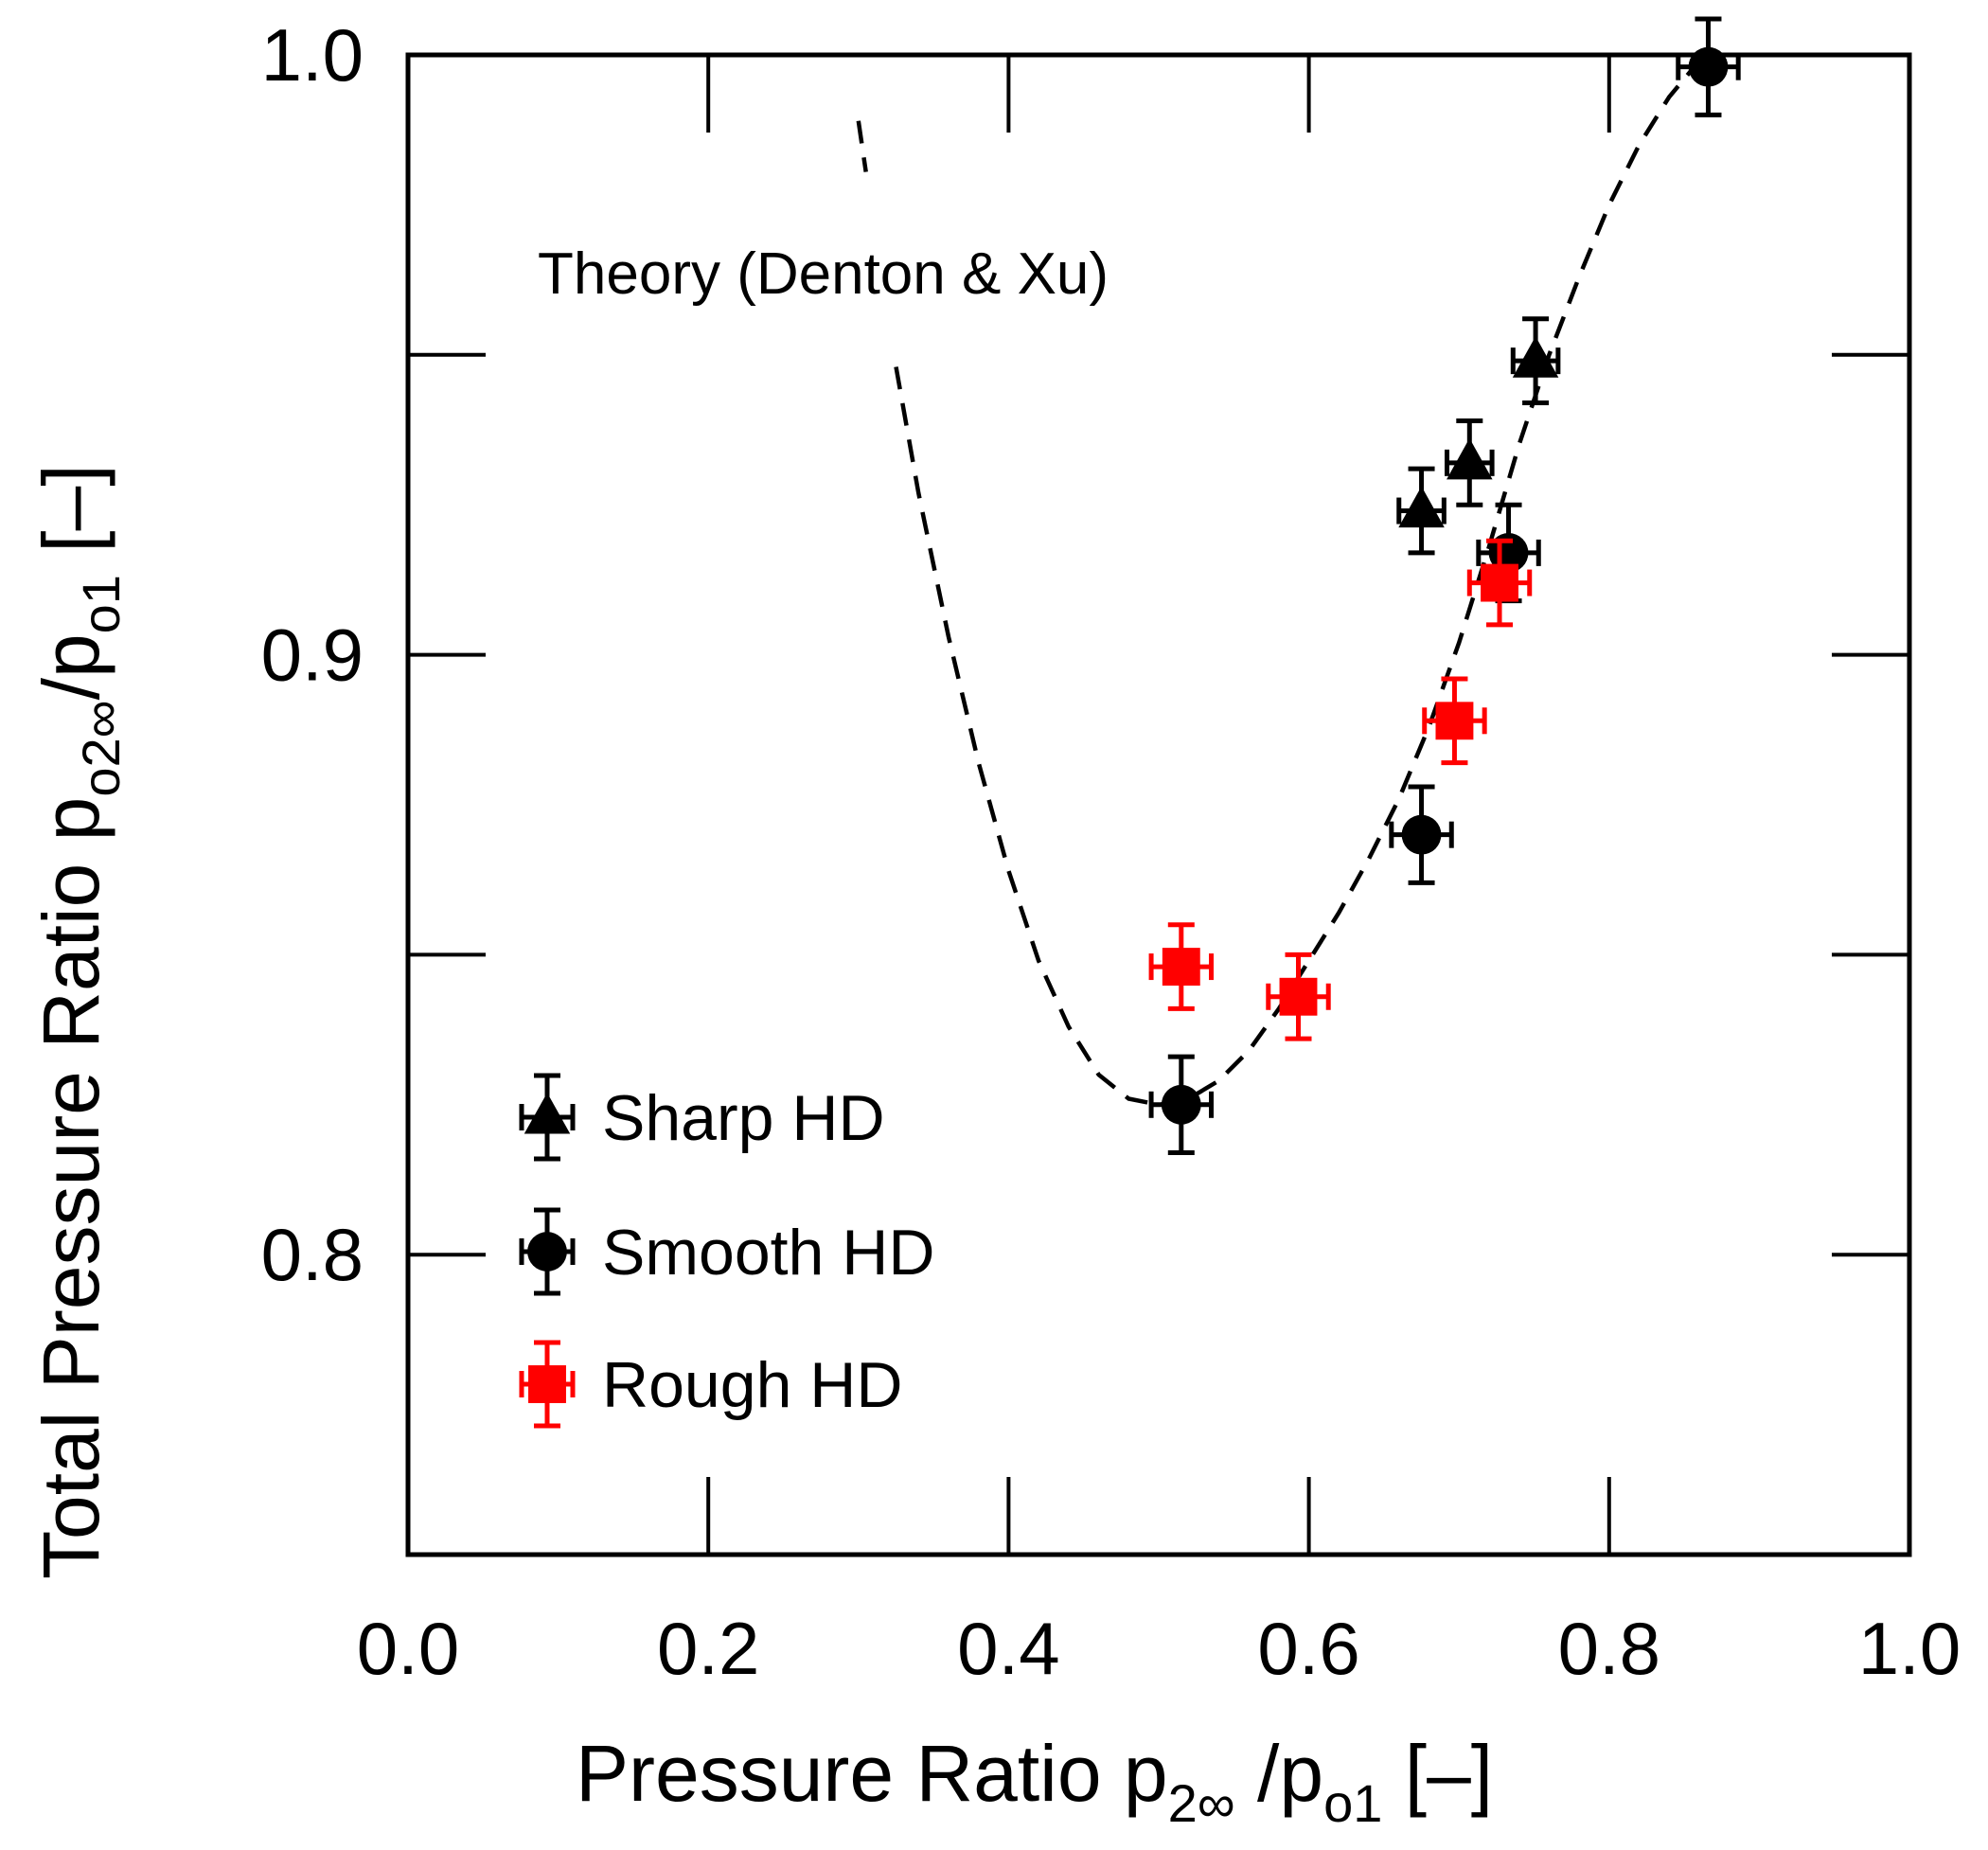 The width and height of the screenshot is (1988, 1850). Describe the element at coordinates (823, 274) in the screenshot. I see `theory-label: Theory (Denton & Xu)` at that location.